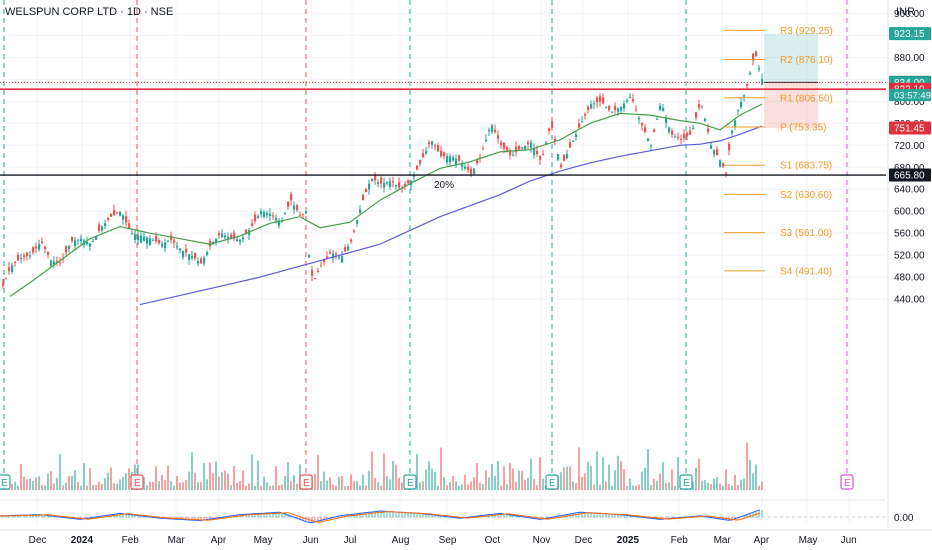 The width and height of the screenshot is (932, 550). What do you see at coordinates (909, 168) in the screenshot?
I see `price-tick-label: 680.00` at bounding box center [909, 168].